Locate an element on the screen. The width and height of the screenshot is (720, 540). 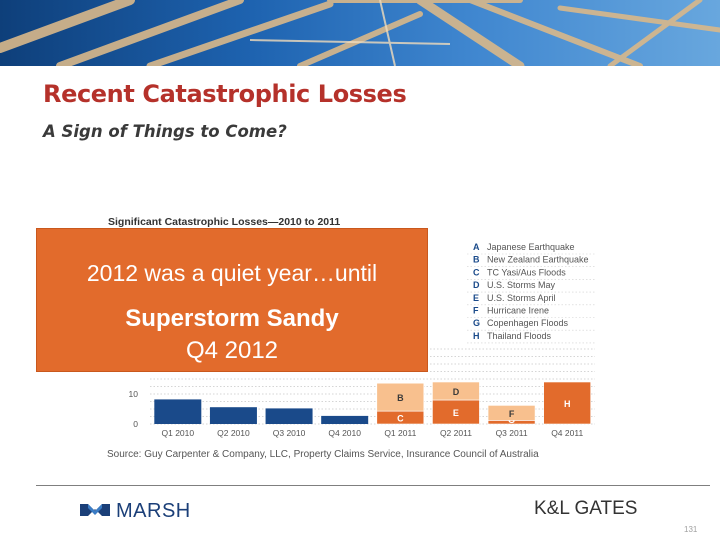
x-tick-label: Q3 2011 is located at coordinates (512, 433).